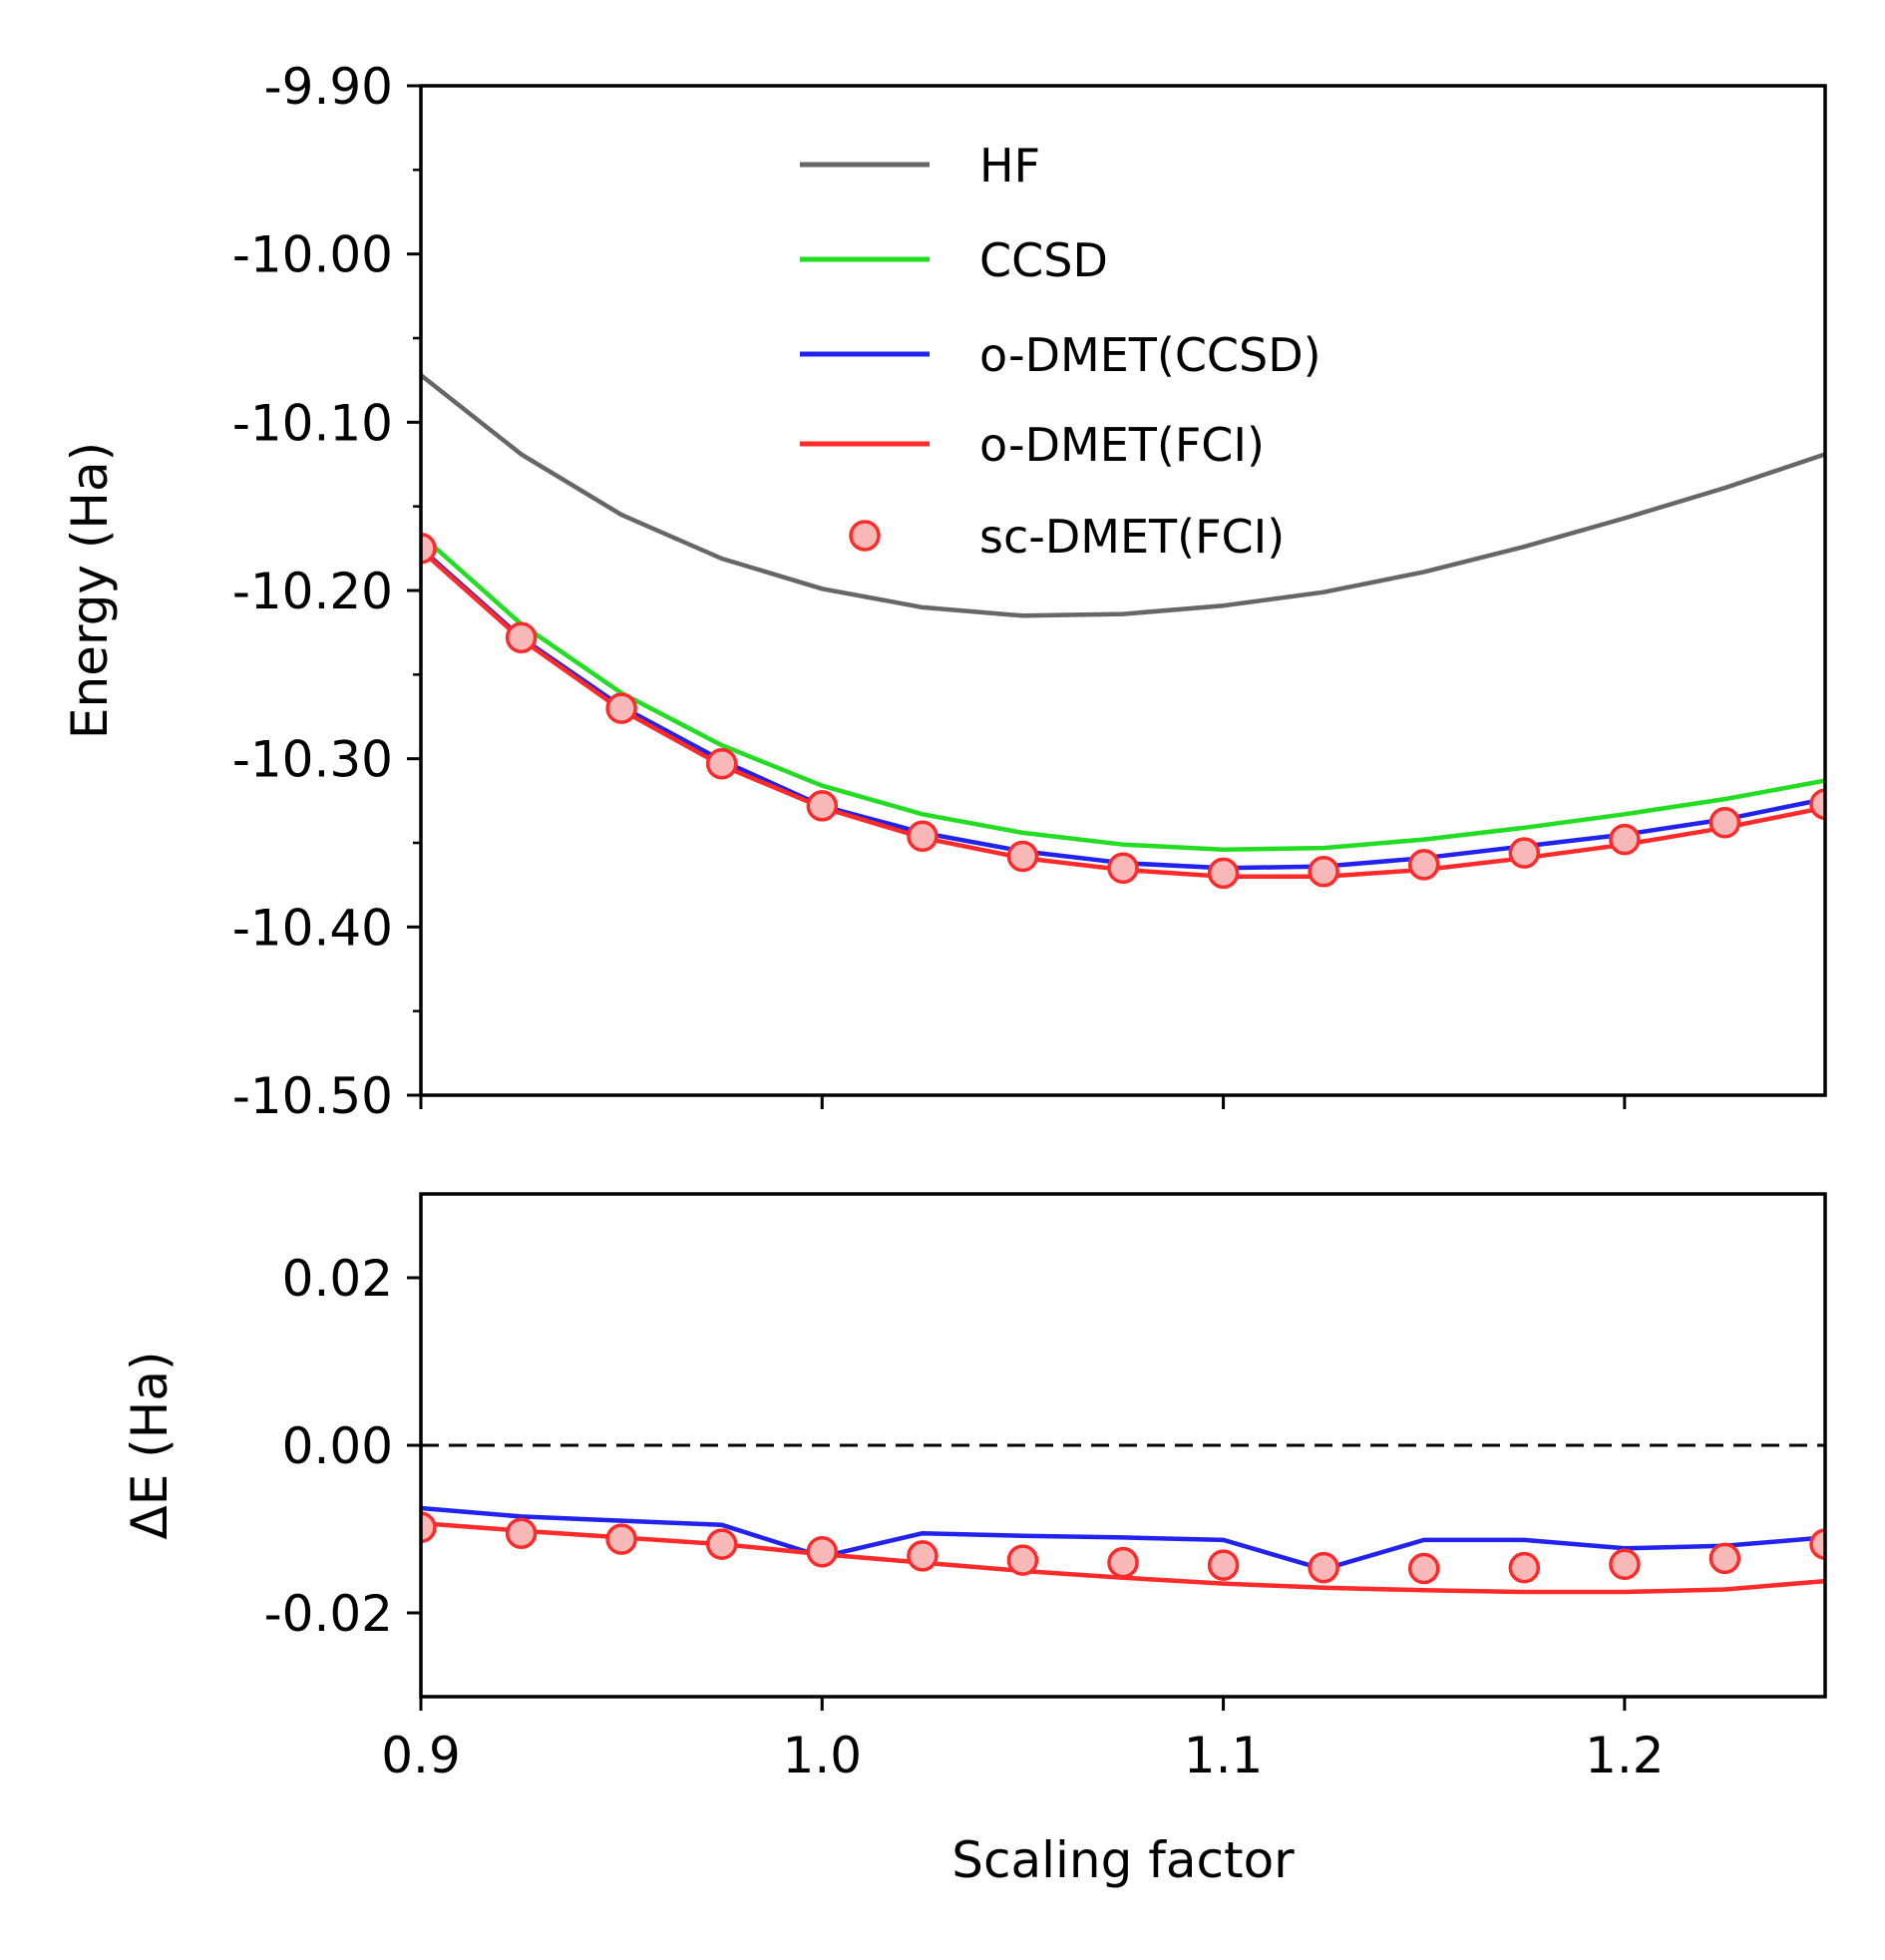  Describe the element at coordinates (1625, 1756) in the screenshot. I see `delta-x-tick-label-3: 1.2` at that location.